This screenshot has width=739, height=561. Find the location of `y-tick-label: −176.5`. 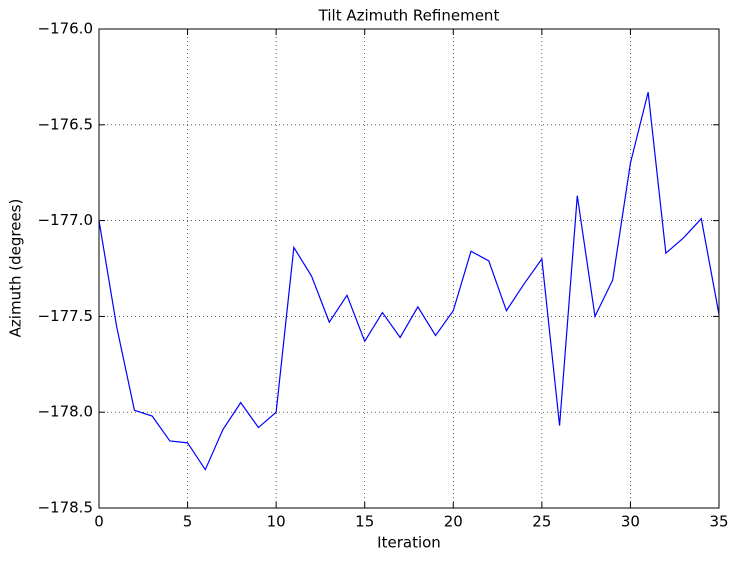

y-tick-label: −176.5 is located at coordinates (65, 124).